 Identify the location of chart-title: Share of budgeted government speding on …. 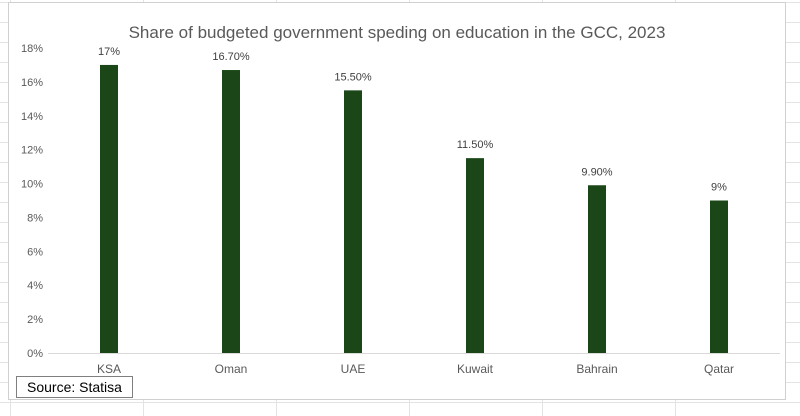
(397, 32).